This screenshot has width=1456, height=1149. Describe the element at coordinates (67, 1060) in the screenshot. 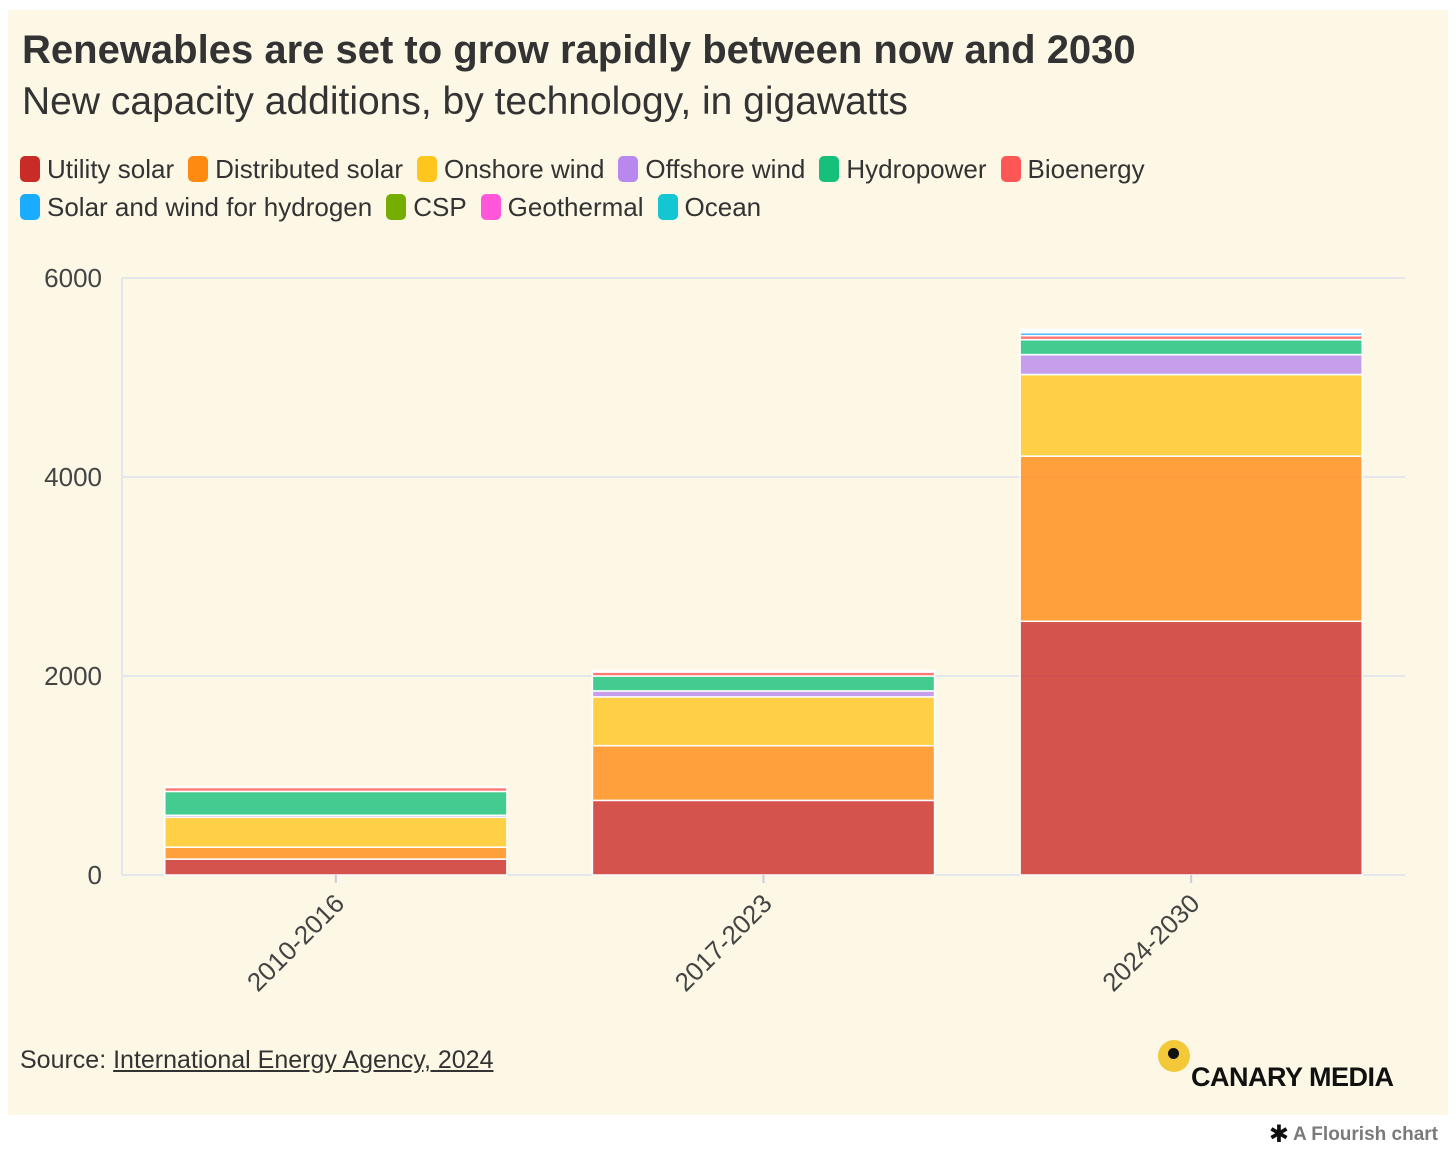

I see `source-prefix: Source:` at that location.